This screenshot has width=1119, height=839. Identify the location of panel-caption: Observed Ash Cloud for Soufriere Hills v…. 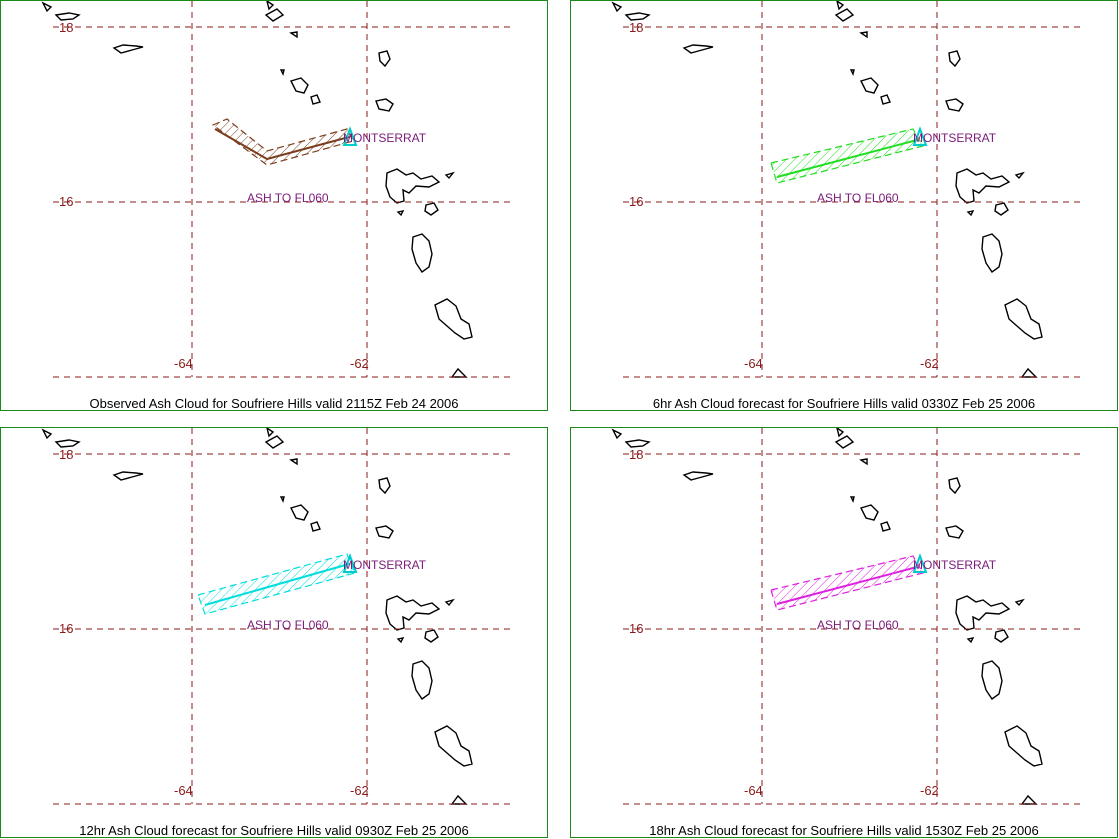
(274, 403).